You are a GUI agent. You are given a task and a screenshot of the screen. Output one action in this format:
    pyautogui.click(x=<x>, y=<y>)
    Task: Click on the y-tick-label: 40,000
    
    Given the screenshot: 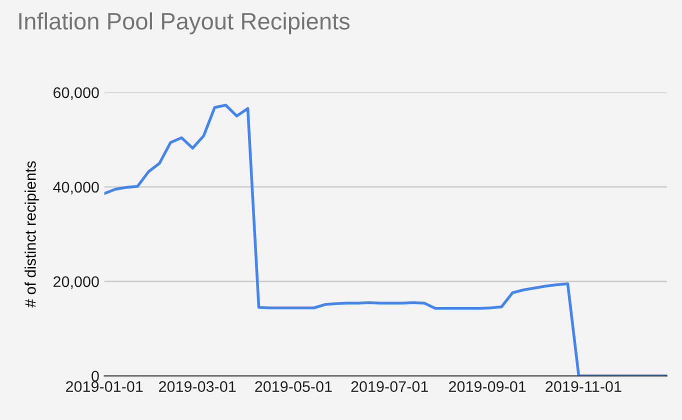 What is the action you would take?
    pyautogui.click(x=76, y=188)
    